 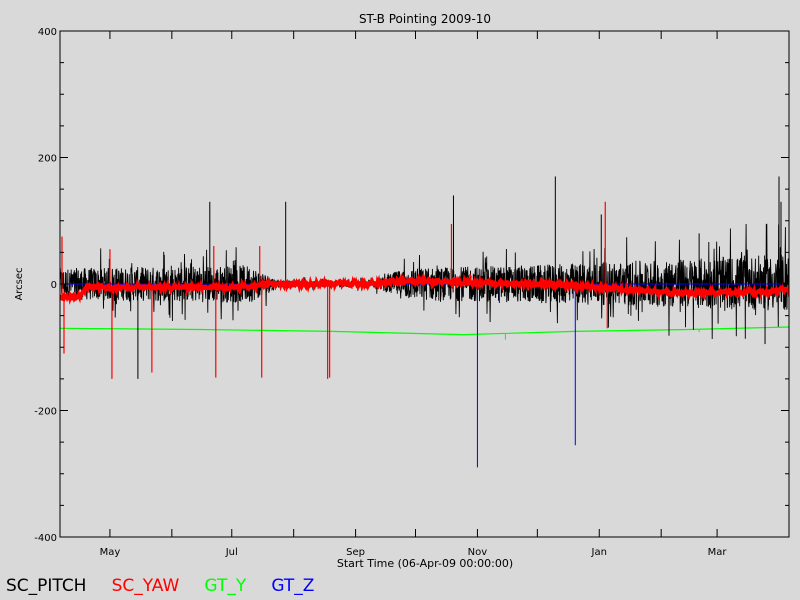 What do you see at coordinates (425, 563) in the screenshot?
I see `x-axis-label: Start Time (06-Apr-09 00:00:00)` at bounding box center [425, 563].